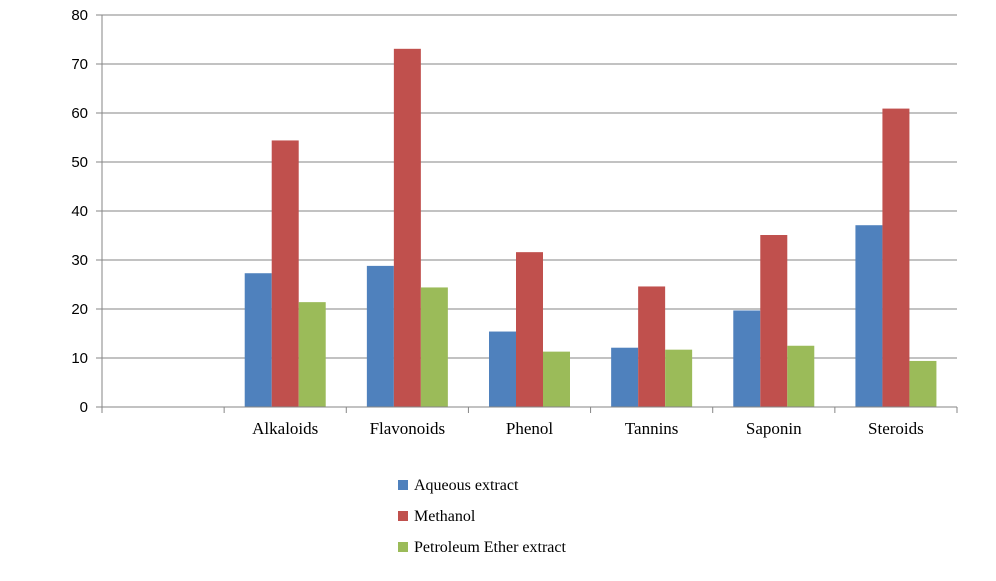 This screenshot has width=996, height=581. I want to click on y-tick-label: 50, so click(79, 162).